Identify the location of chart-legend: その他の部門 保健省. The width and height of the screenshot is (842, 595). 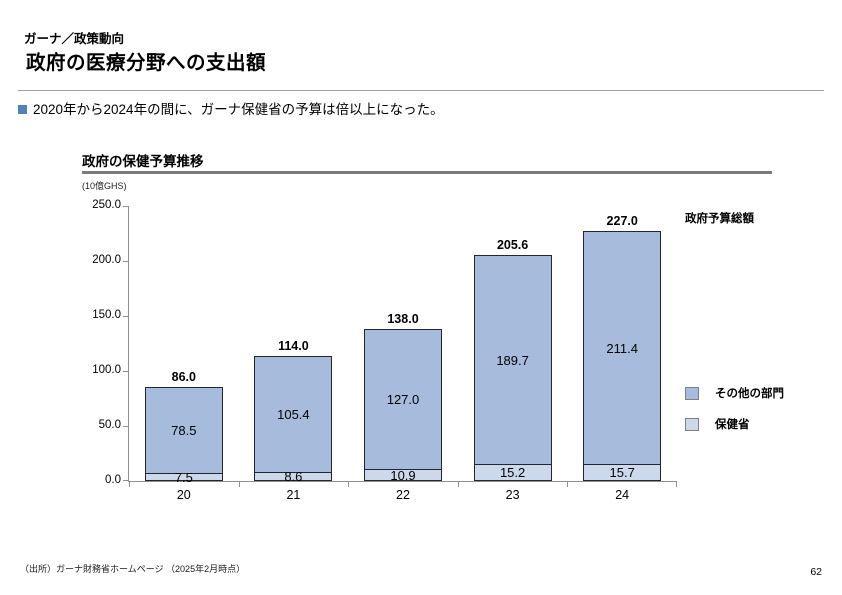
(734, 416).